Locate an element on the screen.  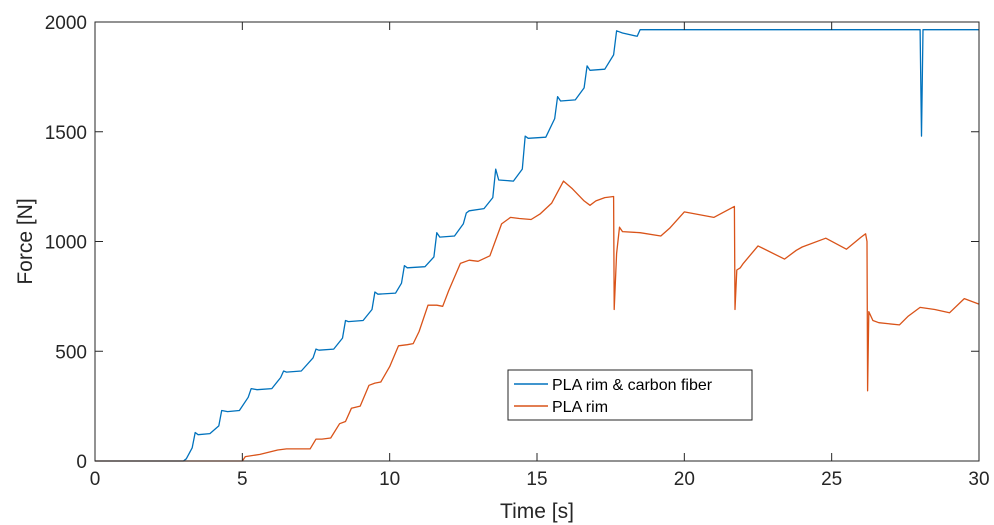
x-tick-label: 5 is located at coordinates (242, 479).